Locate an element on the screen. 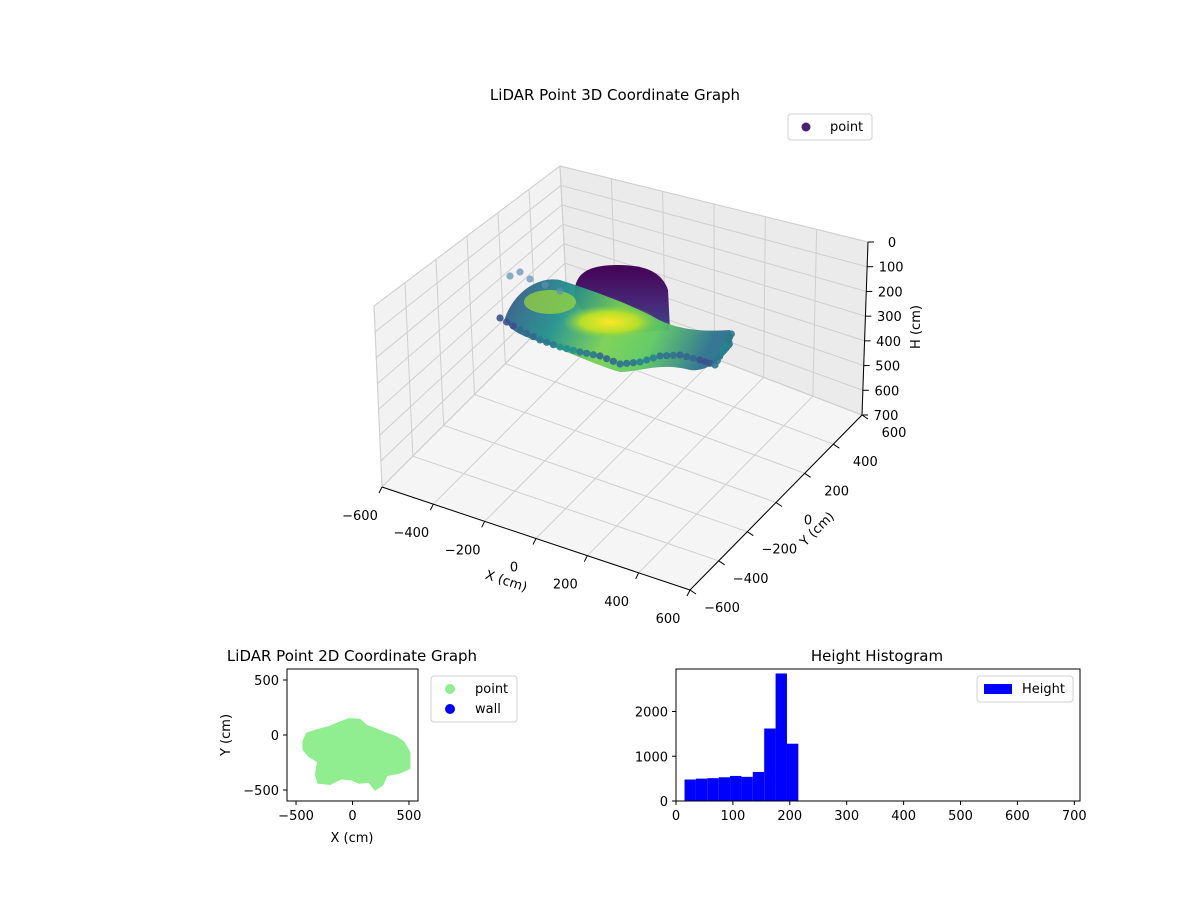 Image resolution: width=1200 pixels, height=900 pixels. x-tick-label-3d: 600 is located at coordinates (668, 619).